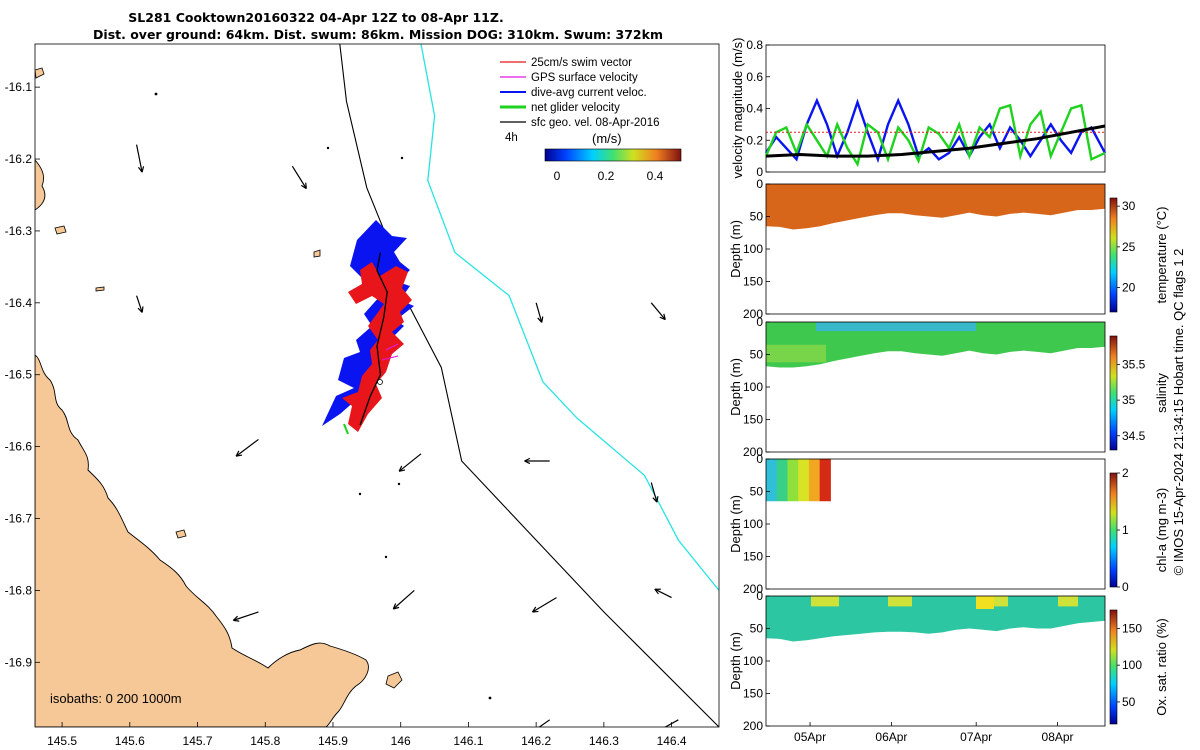 The width and height of the screenshot is (1200, 750). Describe the element at coordinates (198, 741) in the screenshot. I see `map-xtick-label: 145.7` at that location.